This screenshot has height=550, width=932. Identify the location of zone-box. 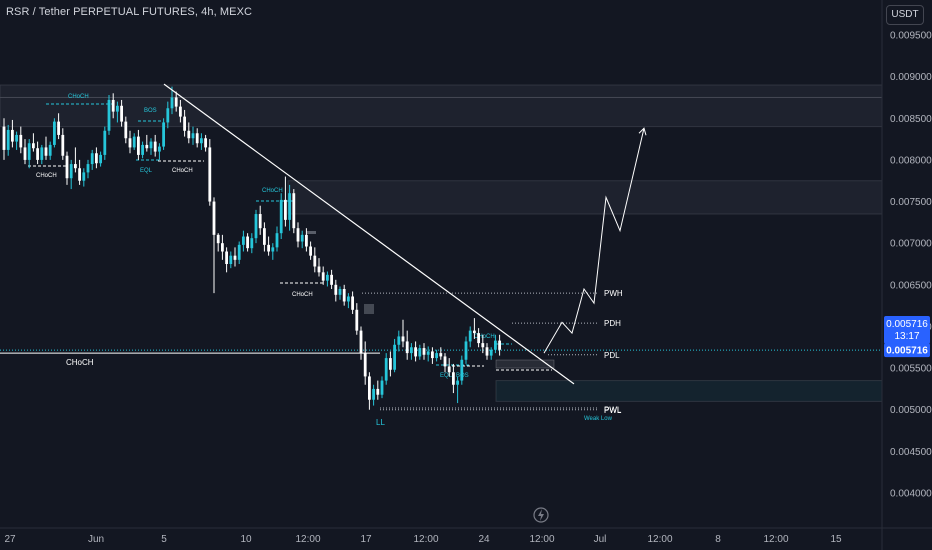
(585, 197).